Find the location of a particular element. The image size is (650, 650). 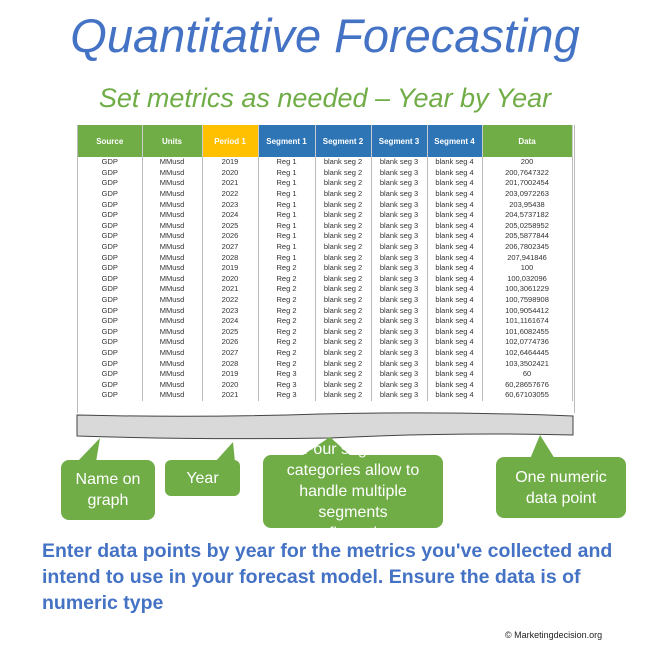

column-header-source: Source is located at coordinates (110, 141).